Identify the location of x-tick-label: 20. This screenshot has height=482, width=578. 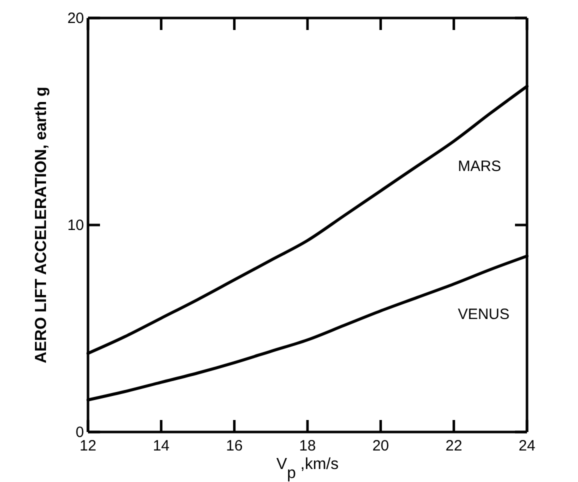
(381, 446).